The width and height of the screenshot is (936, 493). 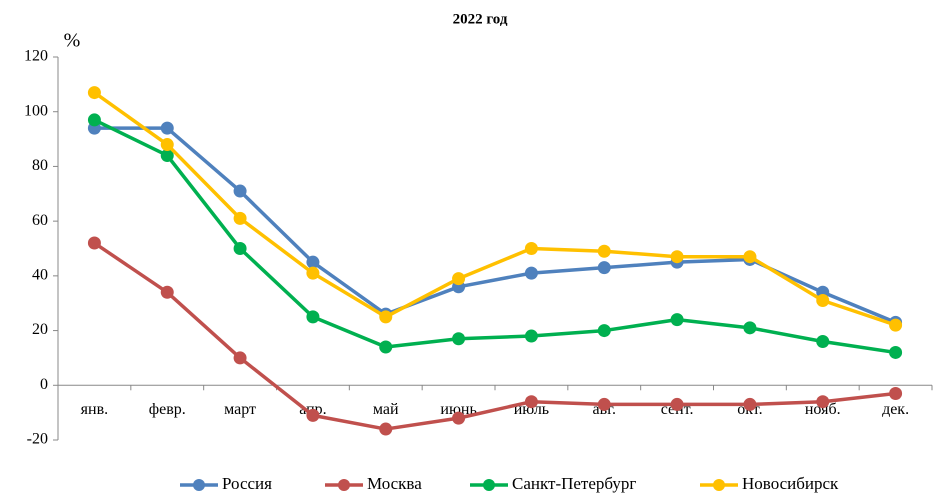 What do you see at coordinates (44, 384) in the screenshot?
I see `y-tick-label: 0` at bounding box center [44, 384].